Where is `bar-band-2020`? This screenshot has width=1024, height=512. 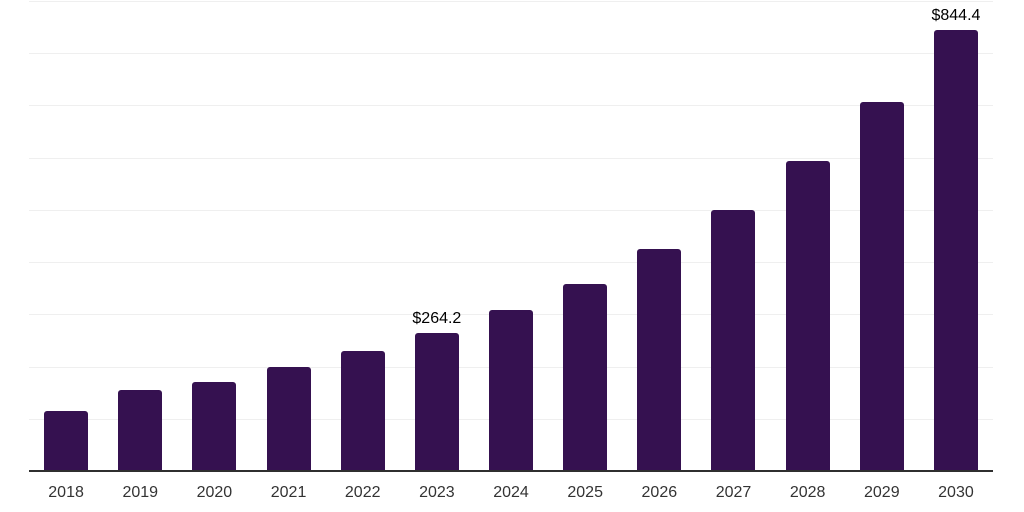
bar-band-2020 is located at coordinates (214, 236).